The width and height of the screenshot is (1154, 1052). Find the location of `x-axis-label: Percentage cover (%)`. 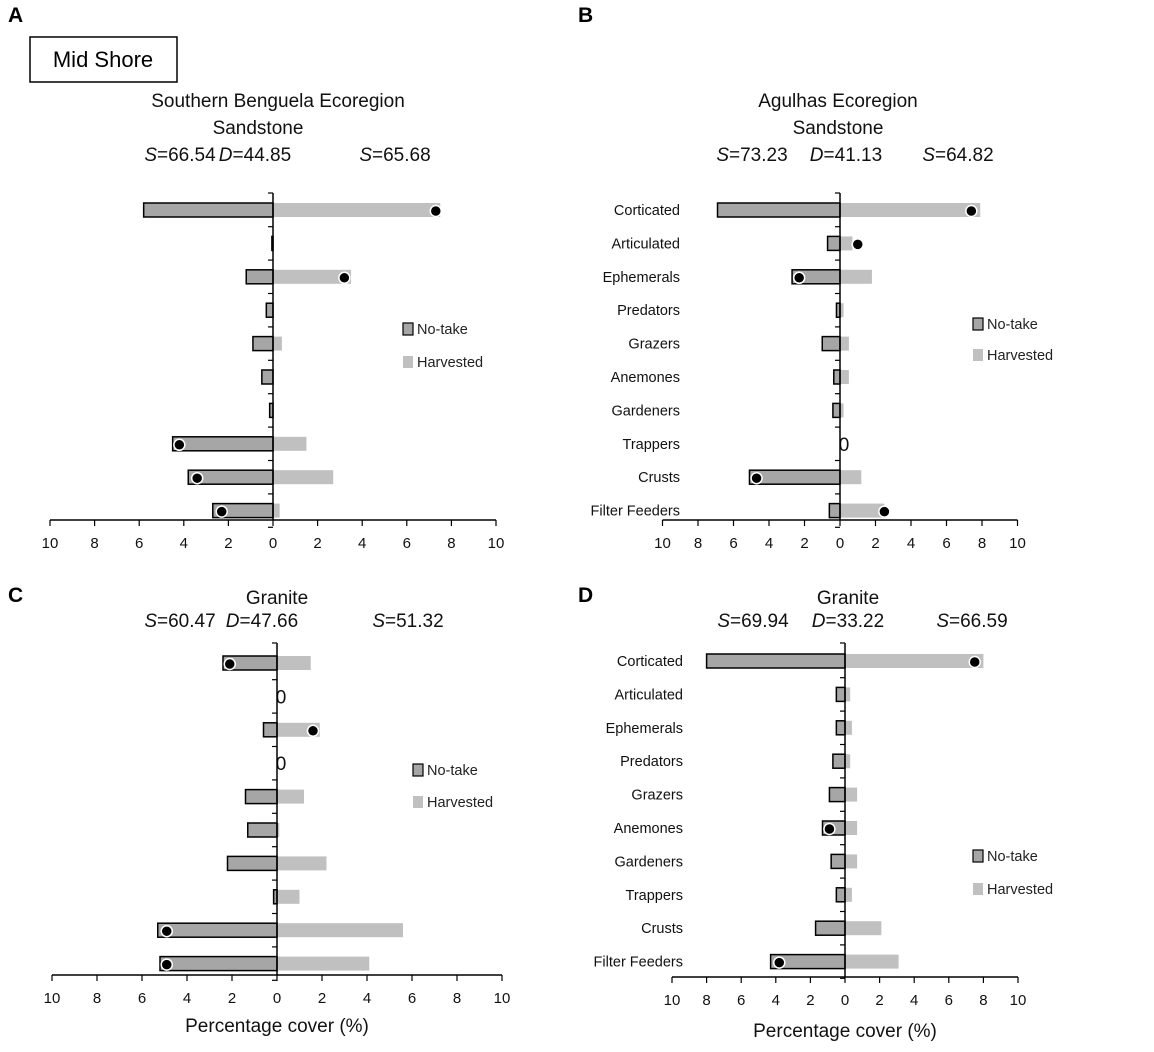

x-axis-label: Percentage cover (%) is located at coordinates (277, 1026).